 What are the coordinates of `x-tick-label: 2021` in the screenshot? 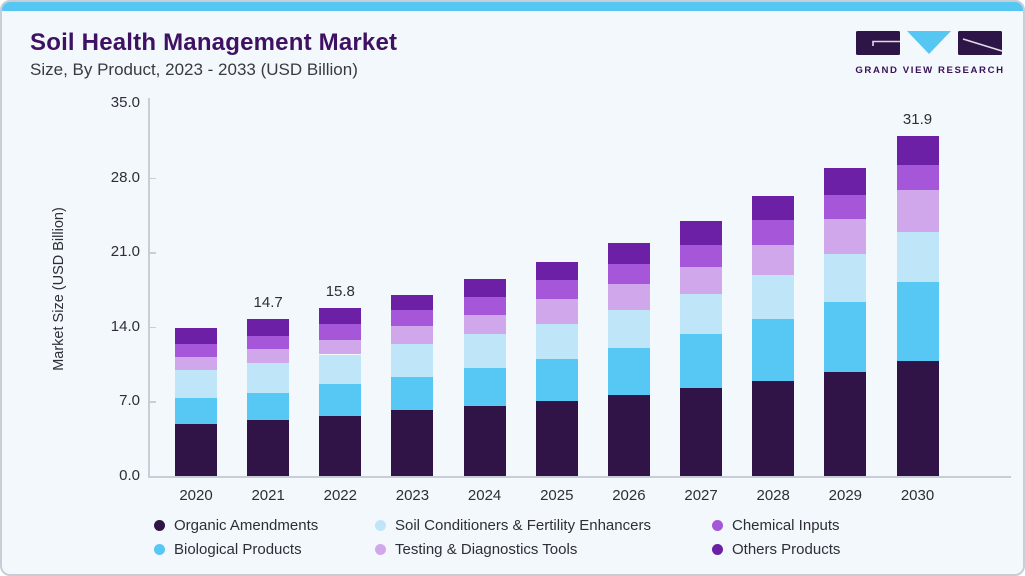 It's located at (268, 495).